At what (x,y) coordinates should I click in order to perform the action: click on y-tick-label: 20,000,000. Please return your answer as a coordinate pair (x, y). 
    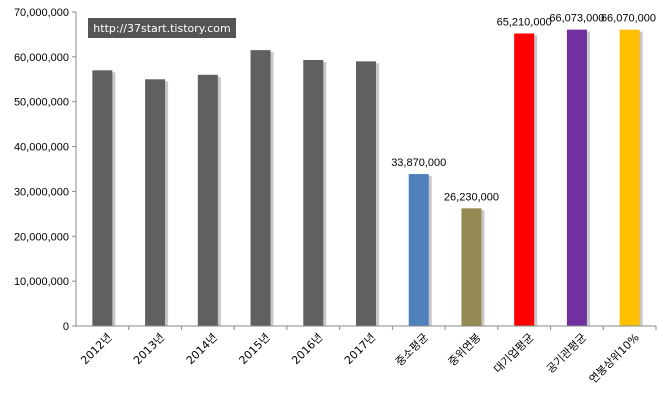
    Looking at the image, I should click on (41, 237).